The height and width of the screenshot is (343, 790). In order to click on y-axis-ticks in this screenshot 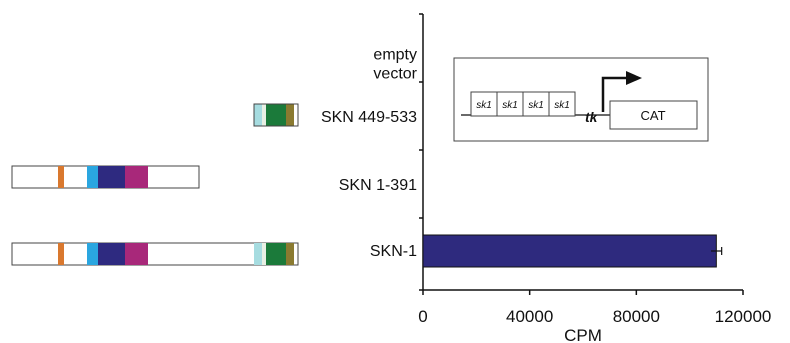, I will do `click(421, 152)`.